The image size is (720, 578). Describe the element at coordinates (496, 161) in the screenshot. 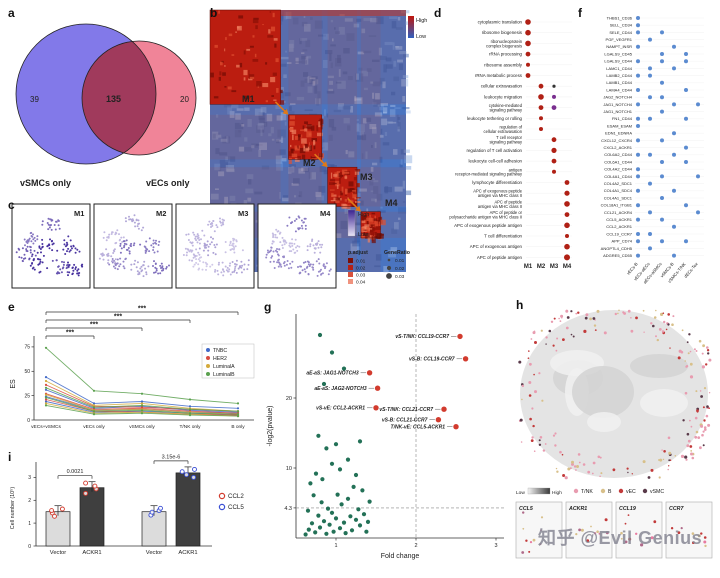

I see `svg-text: leukocyte cell-cell adhesion` at that location.